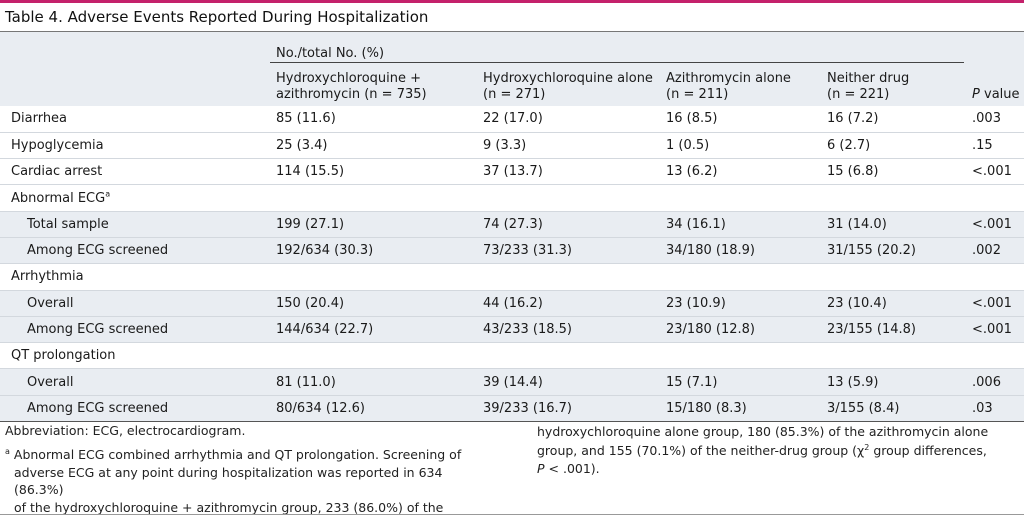  Describe the element at coordinates (512, 31) in the screenshot. I see `title-divider` at that location.